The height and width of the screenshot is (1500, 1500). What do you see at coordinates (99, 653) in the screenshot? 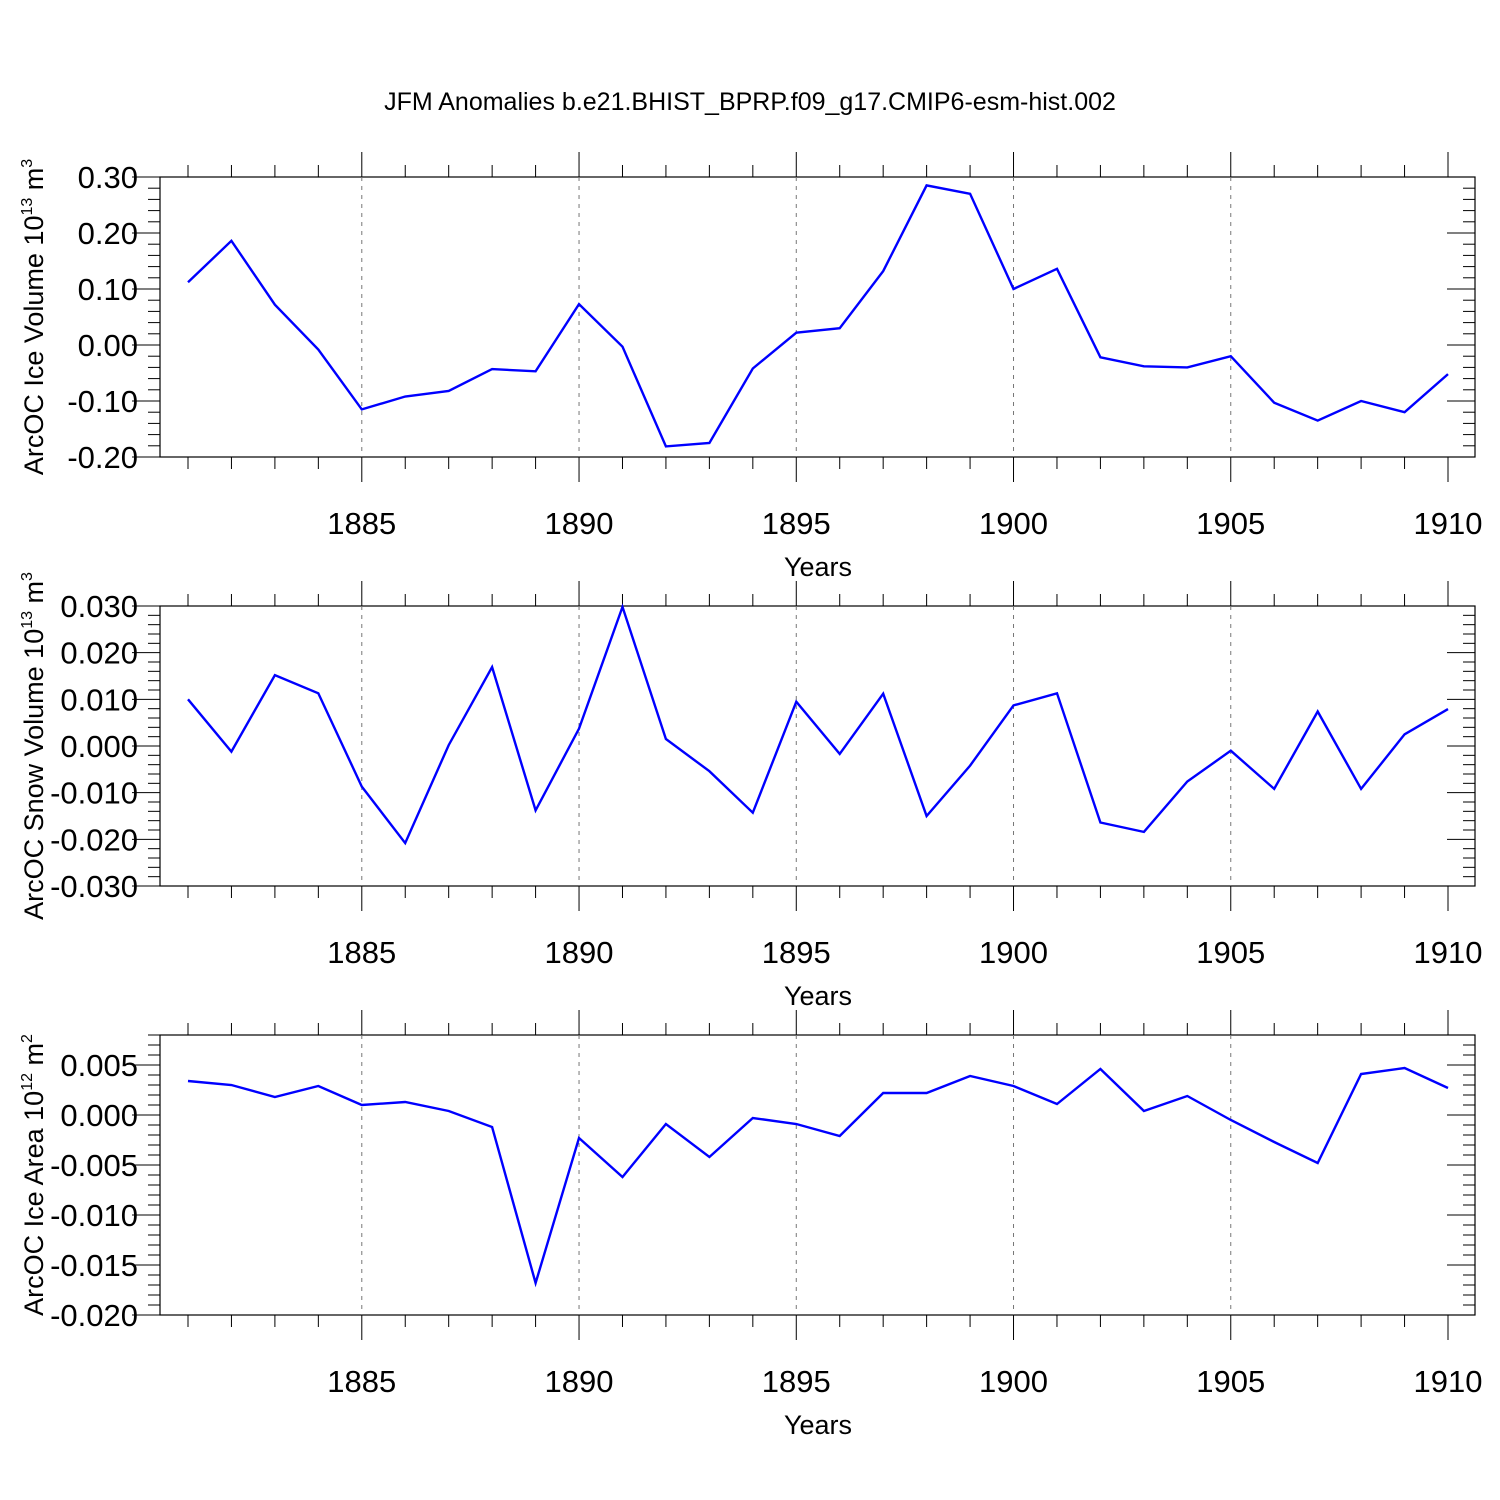
I see `y-tick-label: 0.020` at bounding box center [99, 653].